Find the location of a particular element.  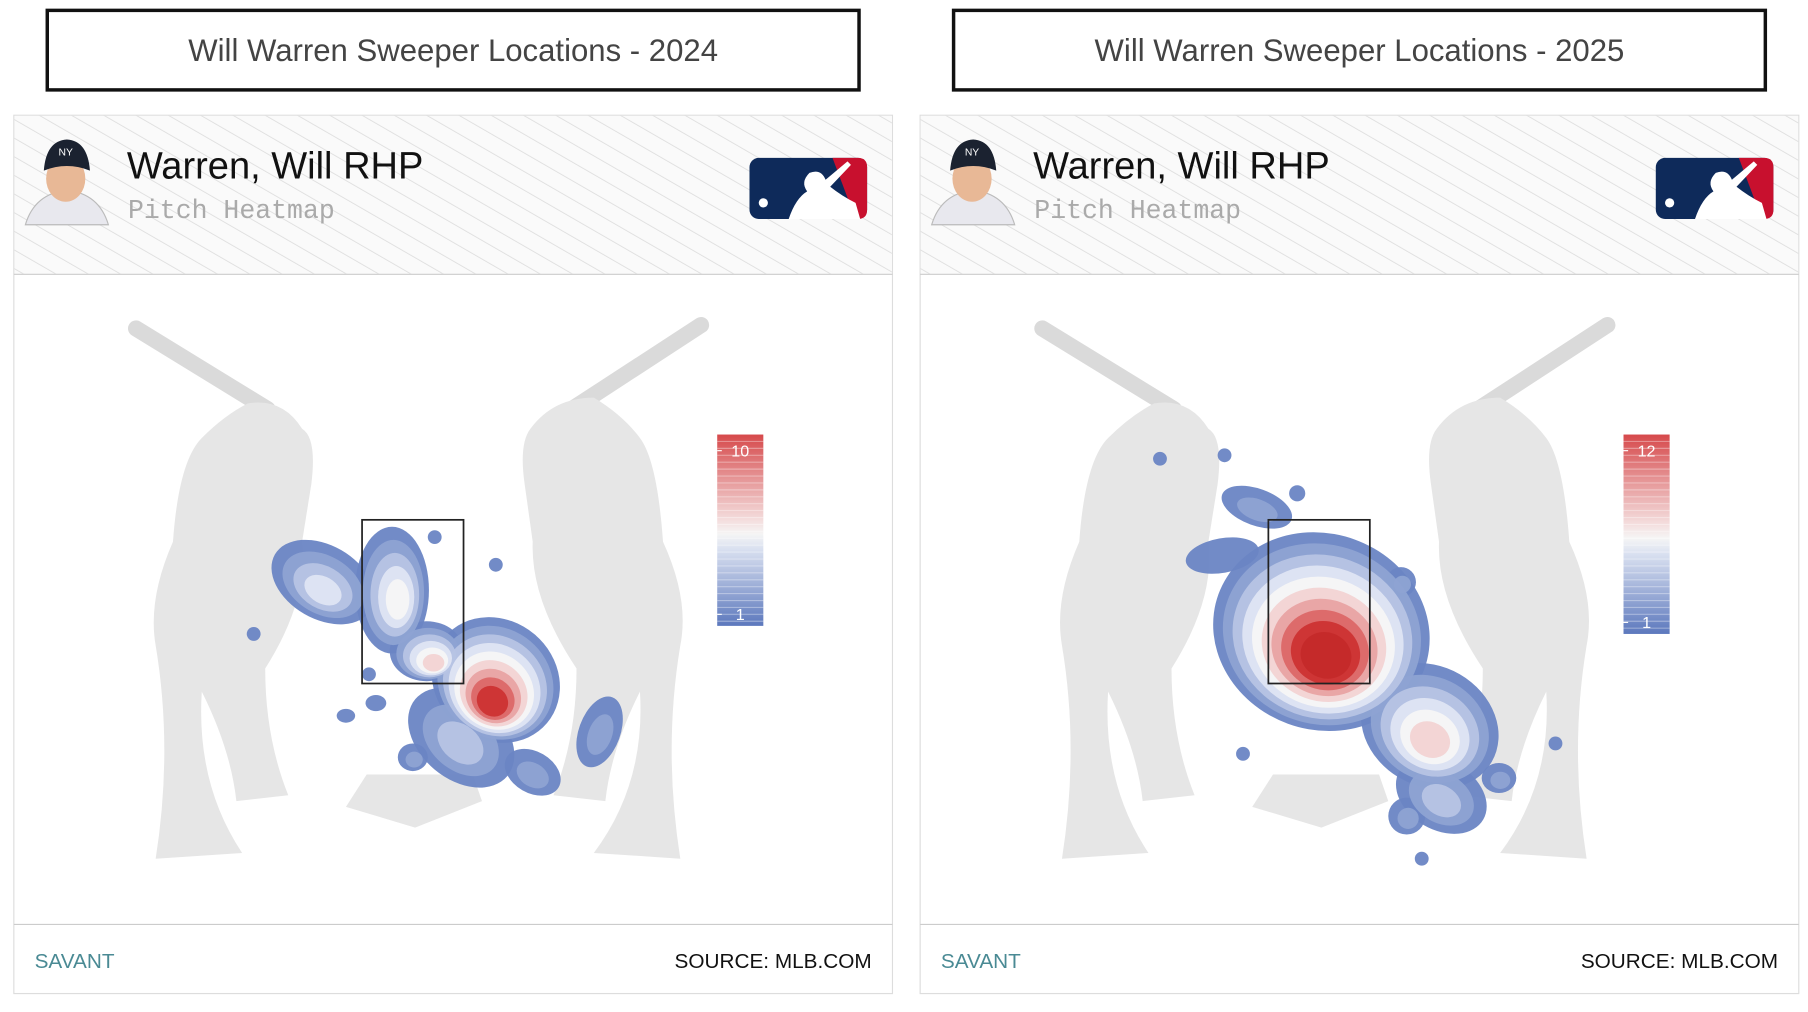

title: Will Warren Sweeper Locations - 2025 is located at coordinates (1360, 50).